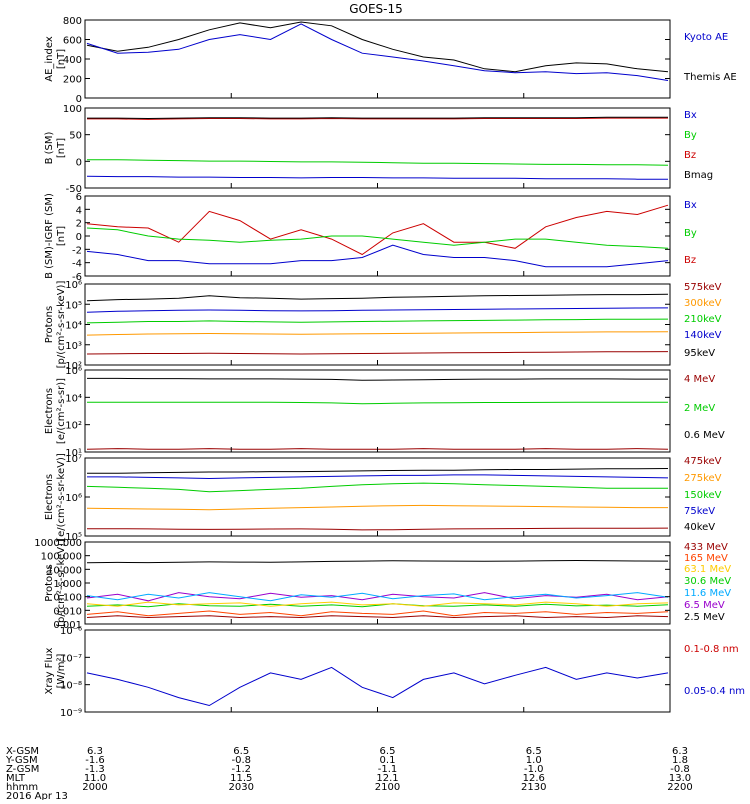 The image size is (750, 804). I want to click on panel-4-legend-3: 210keV, so click(703, 319).